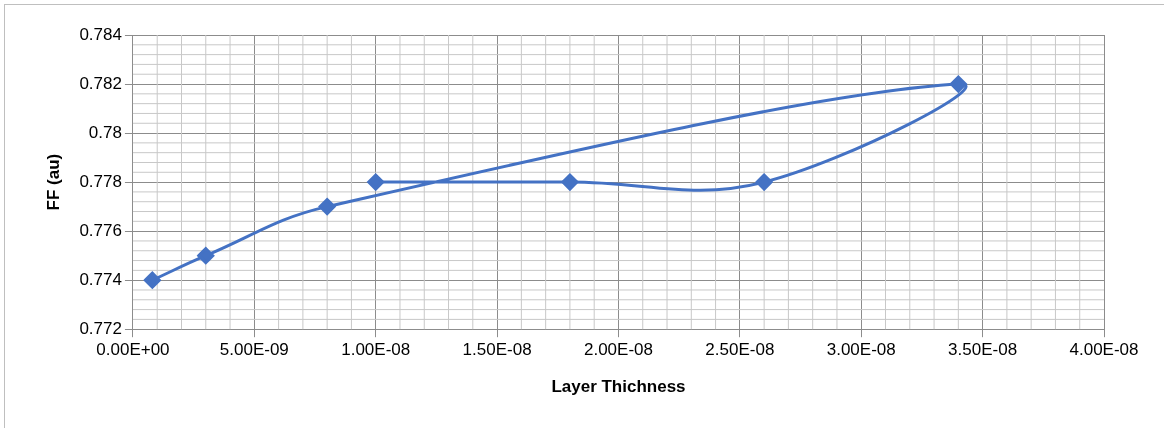 The height and width of the screenshot is (428, 1164). Describe the element at coordinates (100, 328) in the screenshot. I see `y-tick-label: 0.772` at that location.